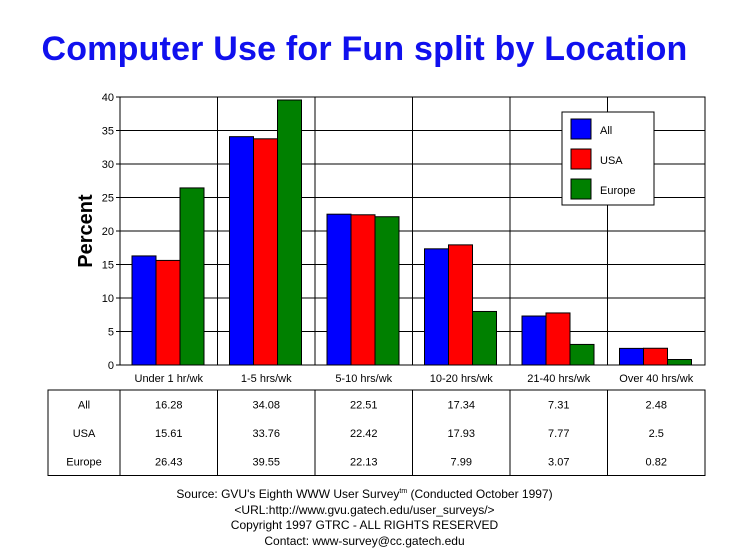  Describe the element at coordinates (266, 434) in the screenshot. I see `table-cell: 33.76` at that location.